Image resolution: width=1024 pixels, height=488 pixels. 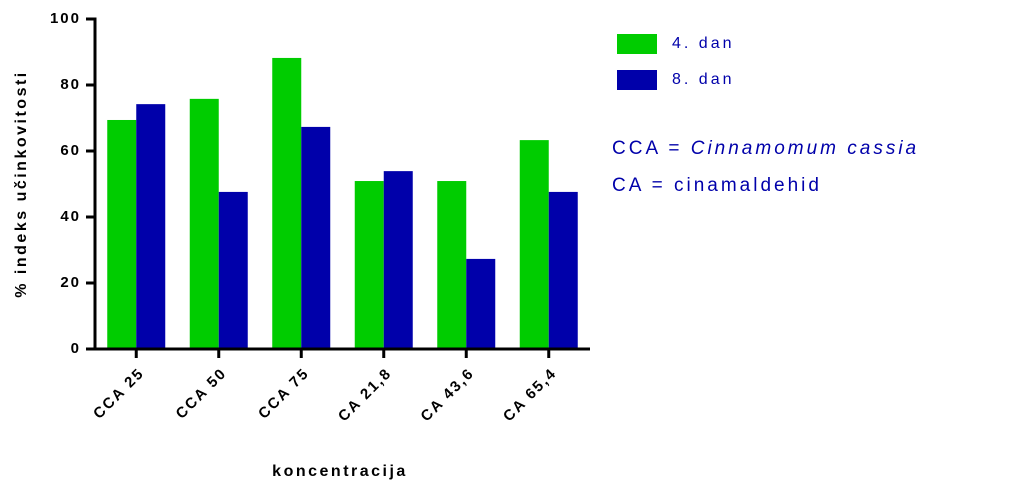 What do you see at coordinates (284, 394) in the screenshot?
I see `x-tick-label: CCA 75` at bounding box center [284, 394].